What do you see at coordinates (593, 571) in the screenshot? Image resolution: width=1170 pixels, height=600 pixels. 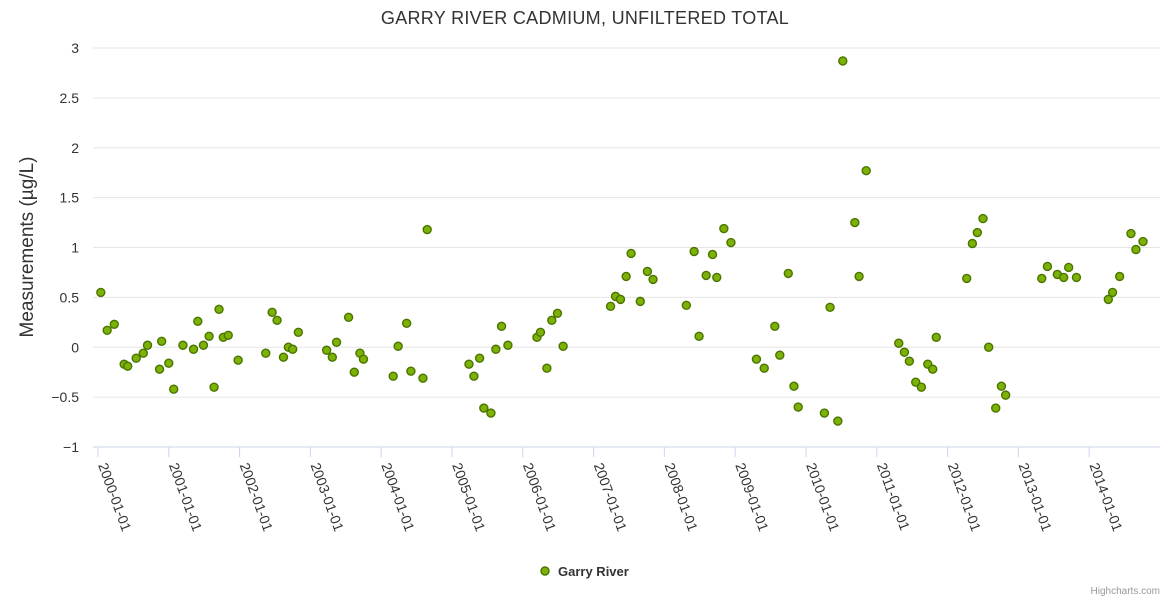 I see `legend-item-garry-river: Garry River` at bounding box center [593, 571].